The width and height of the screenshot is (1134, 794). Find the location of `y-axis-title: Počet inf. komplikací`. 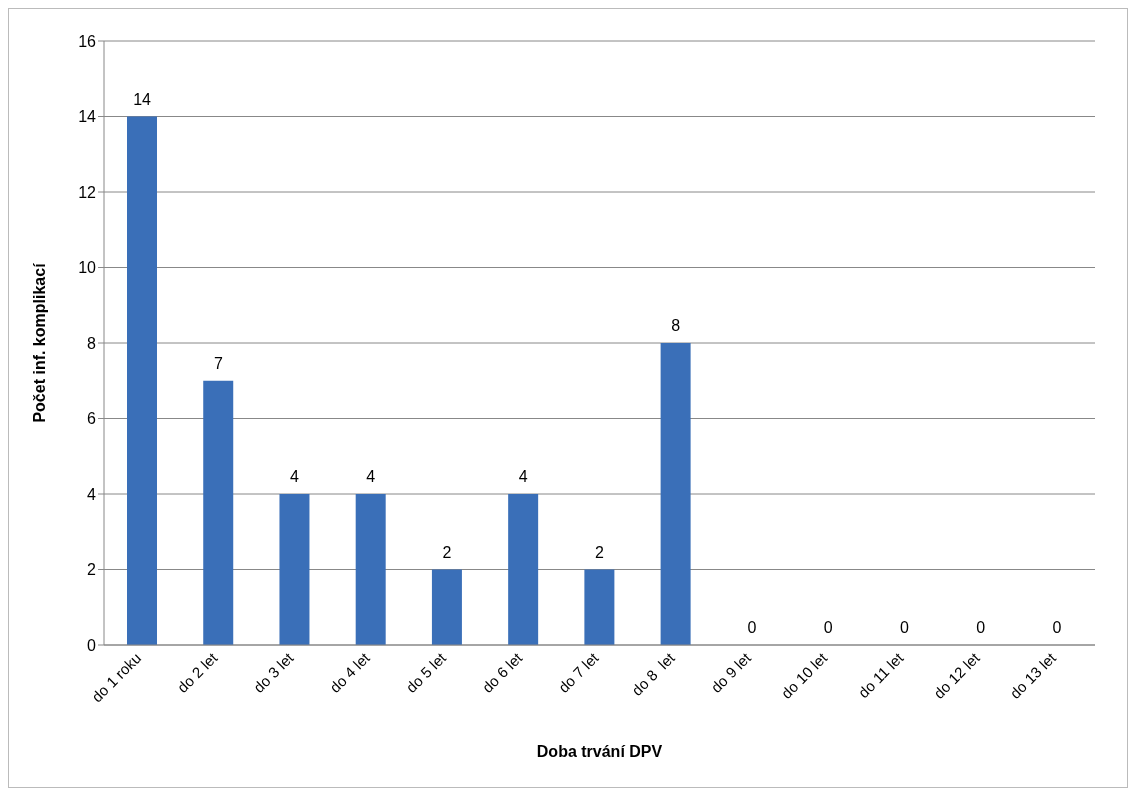

y-axis-title: Počet inf. komplikací is located at coordinates (39, 342).